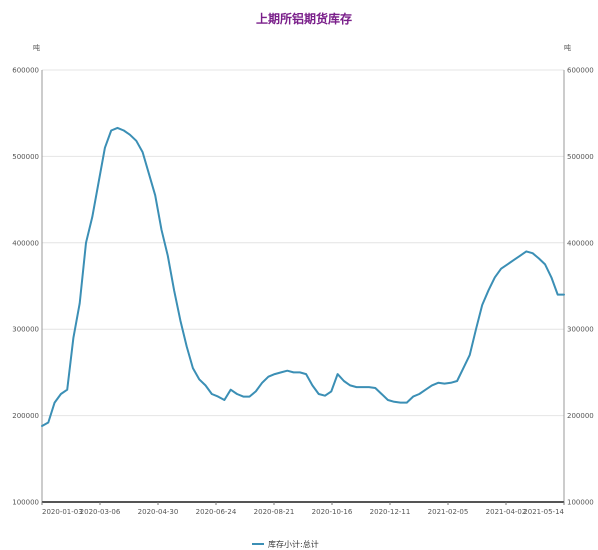  I want to click on y-tick-label-right: 500000, so click(580, 157).